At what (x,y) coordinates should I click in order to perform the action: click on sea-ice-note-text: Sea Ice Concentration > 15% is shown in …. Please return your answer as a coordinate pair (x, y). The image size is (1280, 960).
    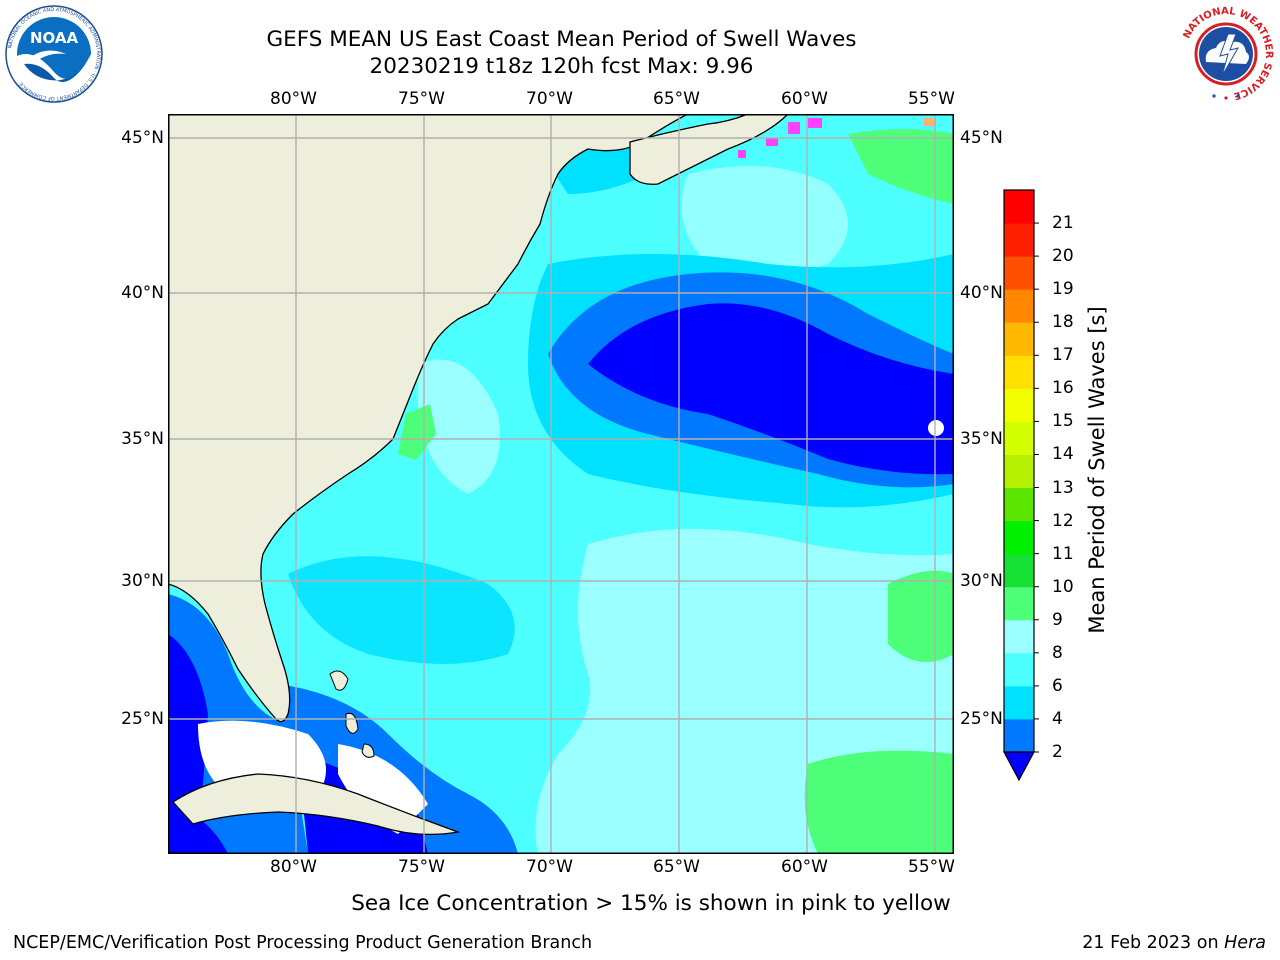
    Looking at the image, I should click on (651, 903).